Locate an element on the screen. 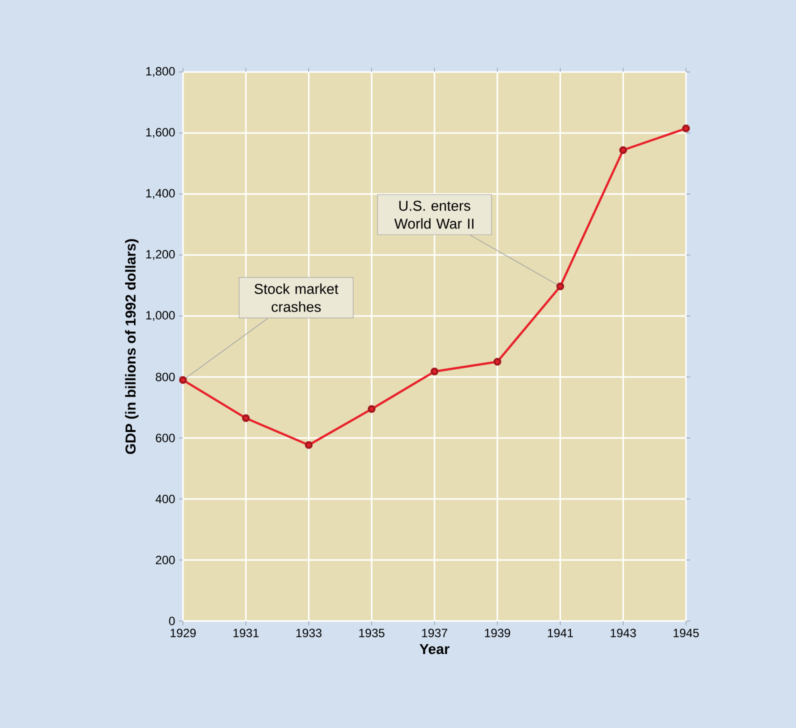 The height and width of the screenshot is (728, 796). x-tick-label: 1931 is located at coordinates (246, 633).